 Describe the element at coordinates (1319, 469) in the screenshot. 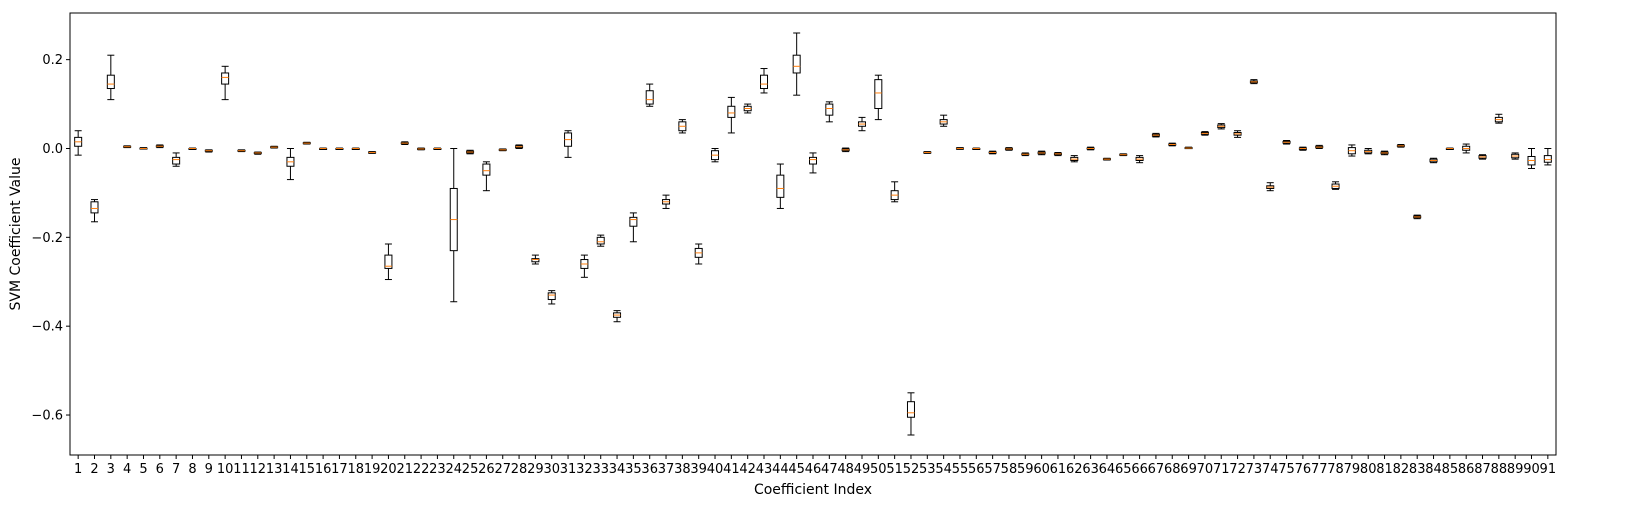

I see `x-tick-label: 77` at that location.